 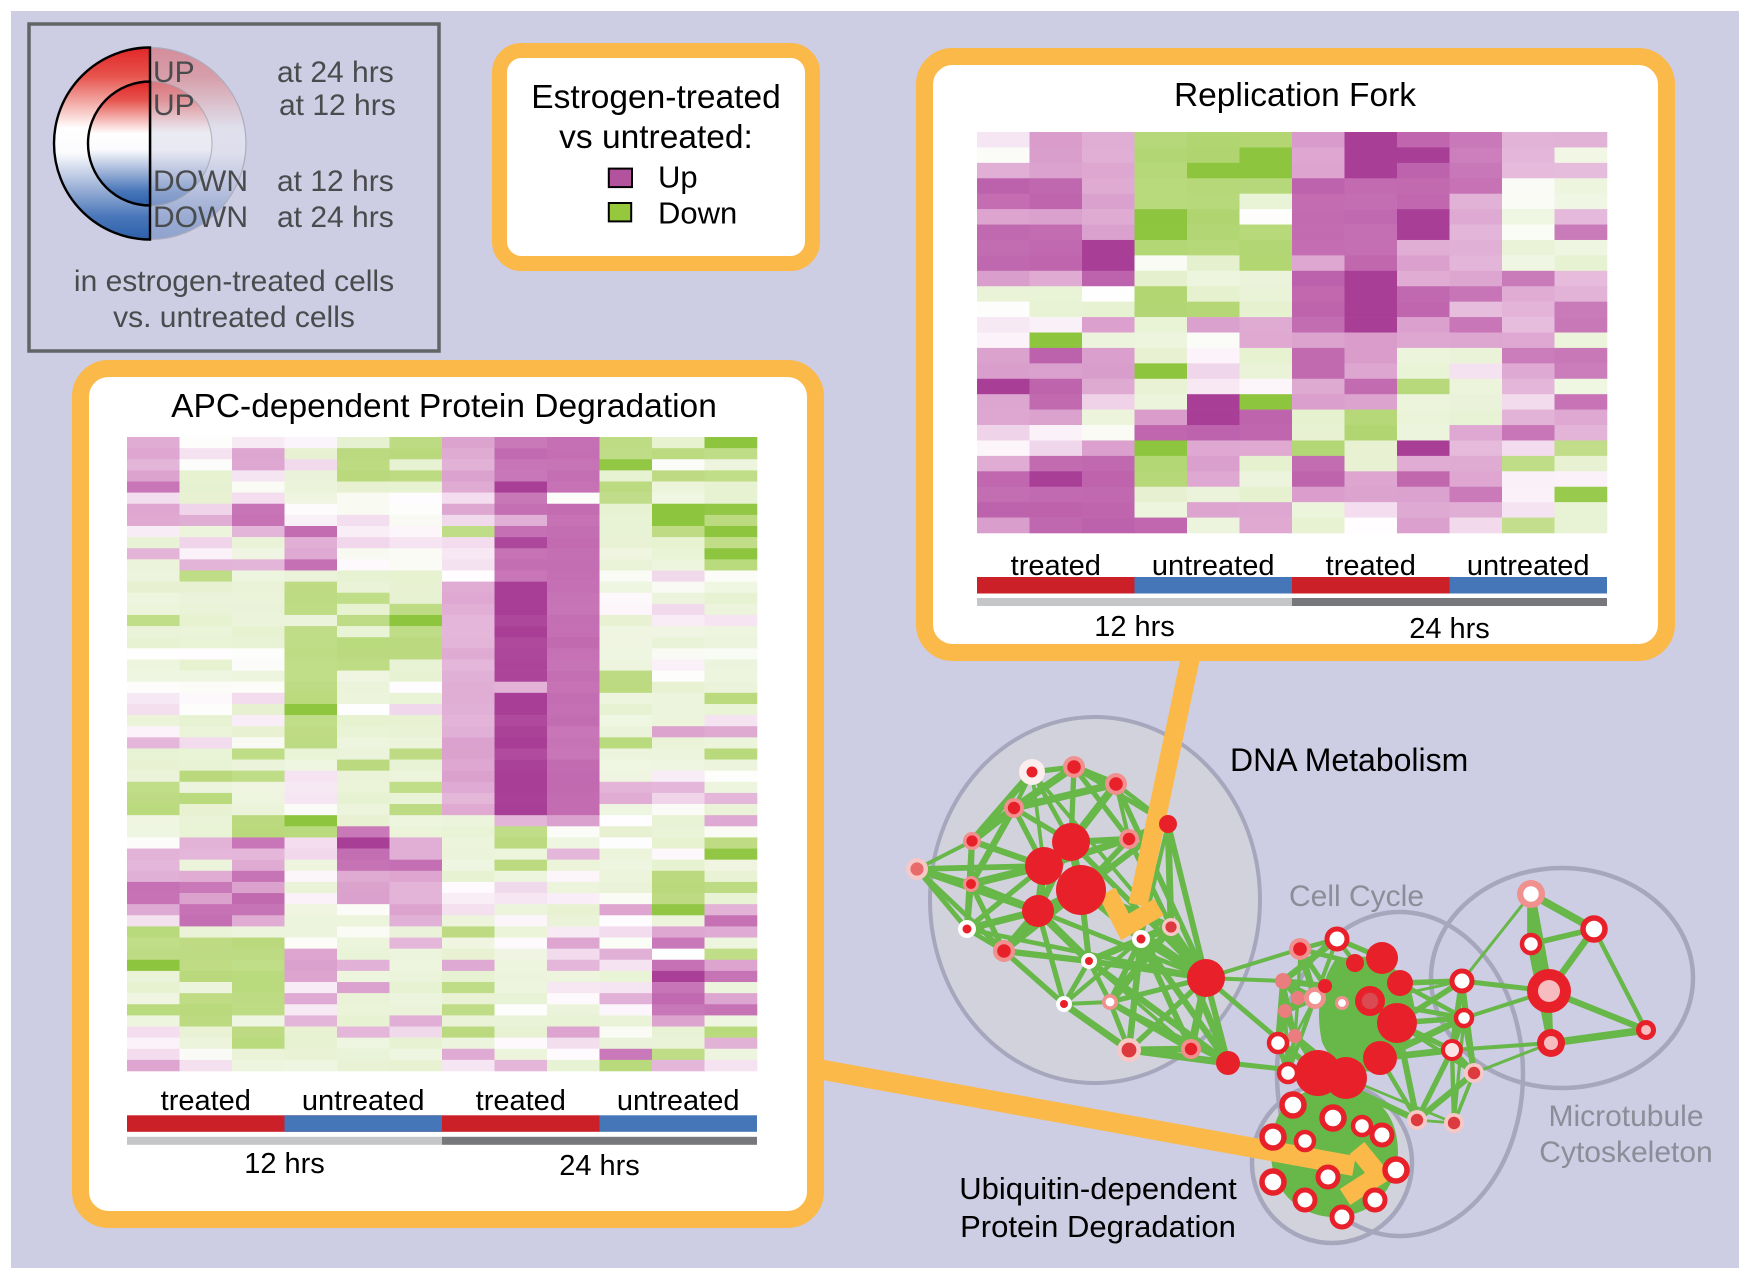 What do you see at coordinates (1098, 1188) in the screenshot?
I see `svg-text: Ubiquitin-dependent` at bounding box center [1098, 1188].